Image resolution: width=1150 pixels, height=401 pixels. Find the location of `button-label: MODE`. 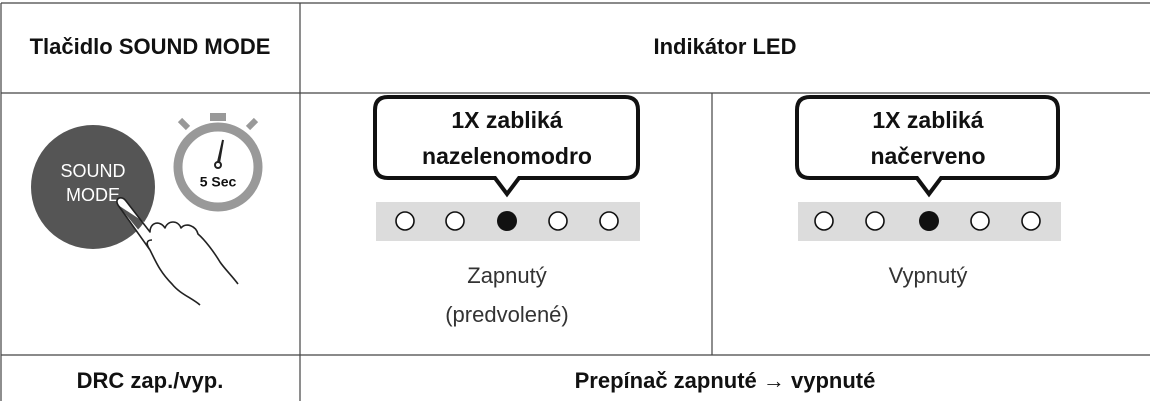

button-label: MODE is located at coordinates (93, 195).